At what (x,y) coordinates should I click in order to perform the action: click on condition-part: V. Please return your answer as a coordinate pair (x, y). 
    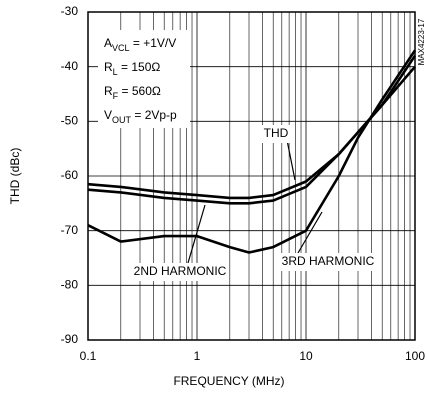
    Looking at the image, I should click on (108, 115).